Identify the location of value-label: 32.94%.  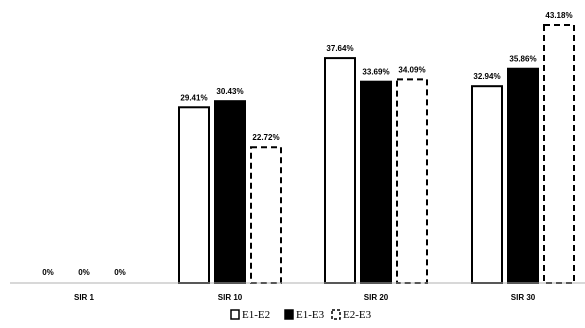
(486, 76).